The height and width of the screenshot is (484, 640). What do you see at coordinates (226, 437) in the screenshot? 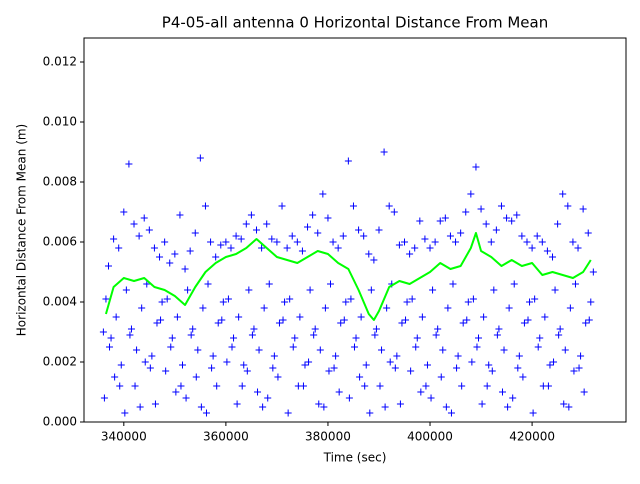
I see `x-tick-label: 360000` at bounding box center [226, 437].